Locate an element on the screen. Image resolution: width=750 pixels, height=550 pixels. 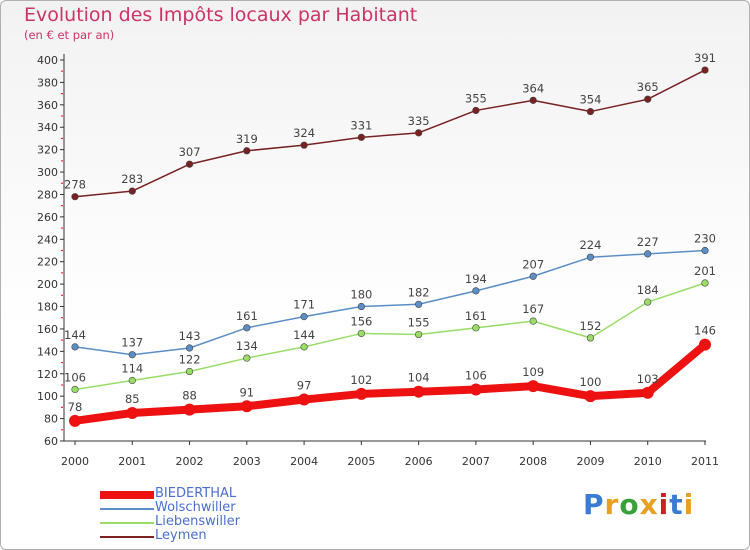
data-label: 122 is located at coordinates (190, 360).